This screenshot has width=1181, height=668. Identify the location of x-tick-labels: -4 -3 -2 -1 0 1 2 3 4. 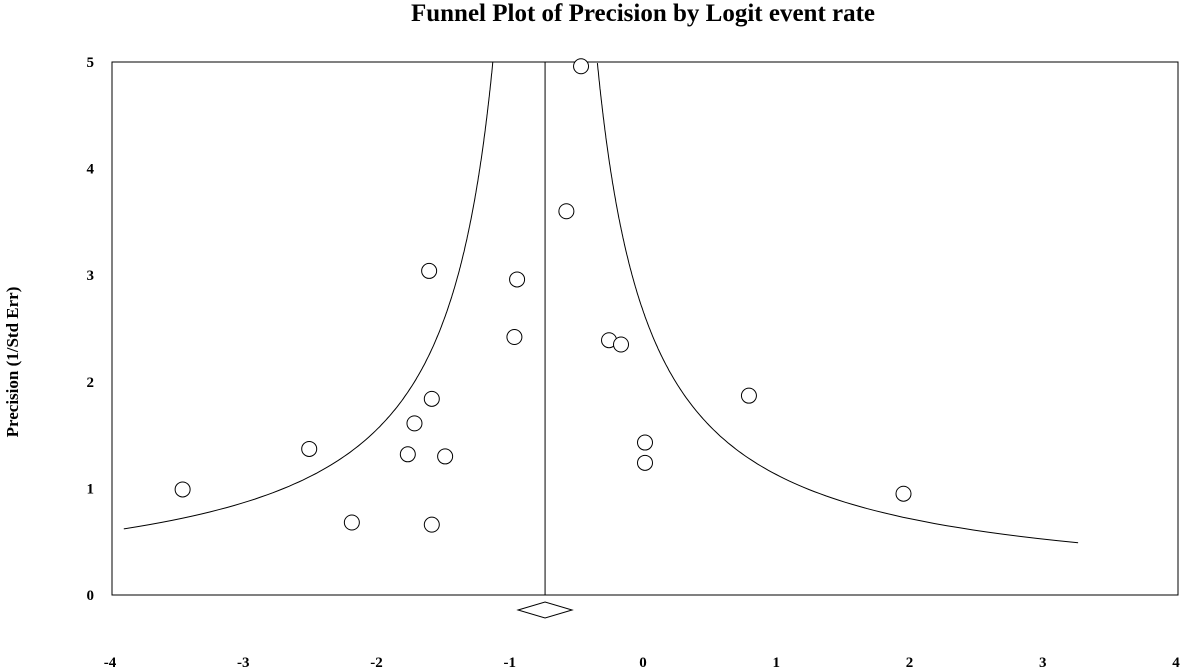
(642, 661).